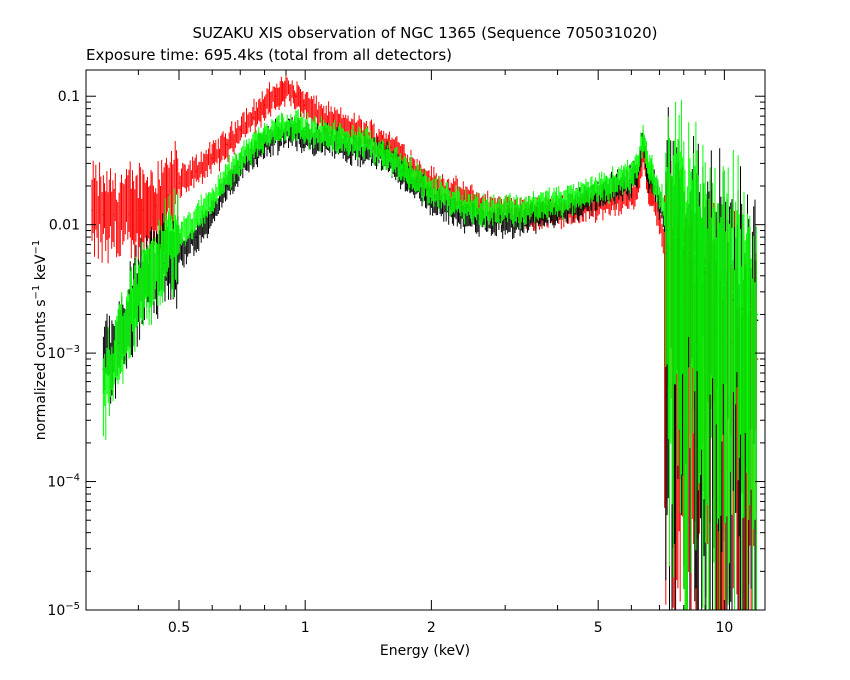  What do you see at coordinates (41, 369) in the screenshot?
I see `y-axis-label-base: normalized counts s` at bounding box center [41, 369].